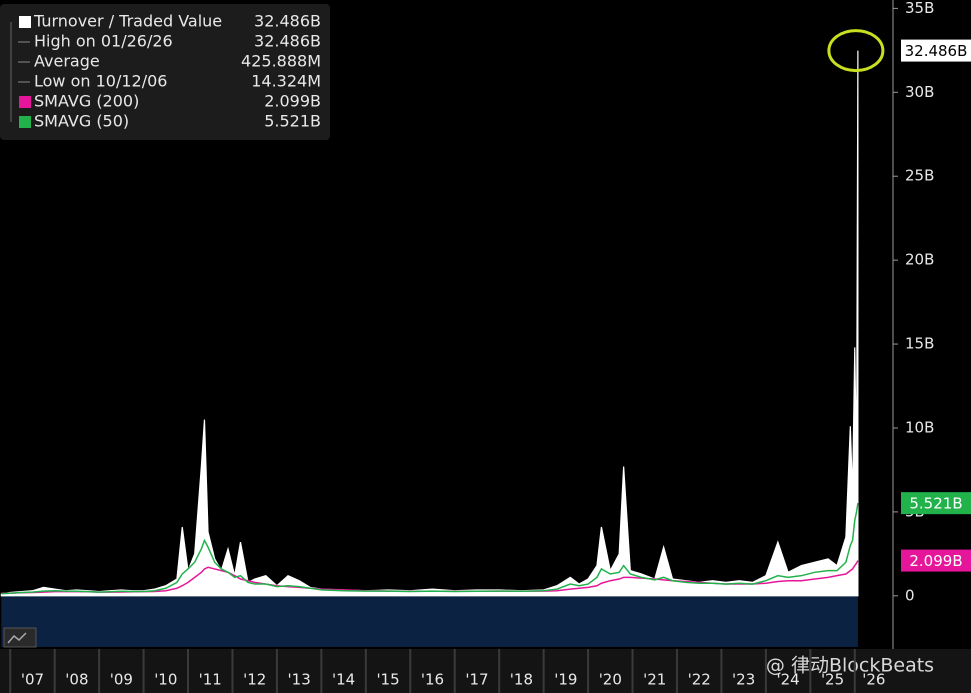  What do you see at coordinates (286, 81) in the screenshot?
I see `legend-value: 14.324M` at bounding box center [286, 81].